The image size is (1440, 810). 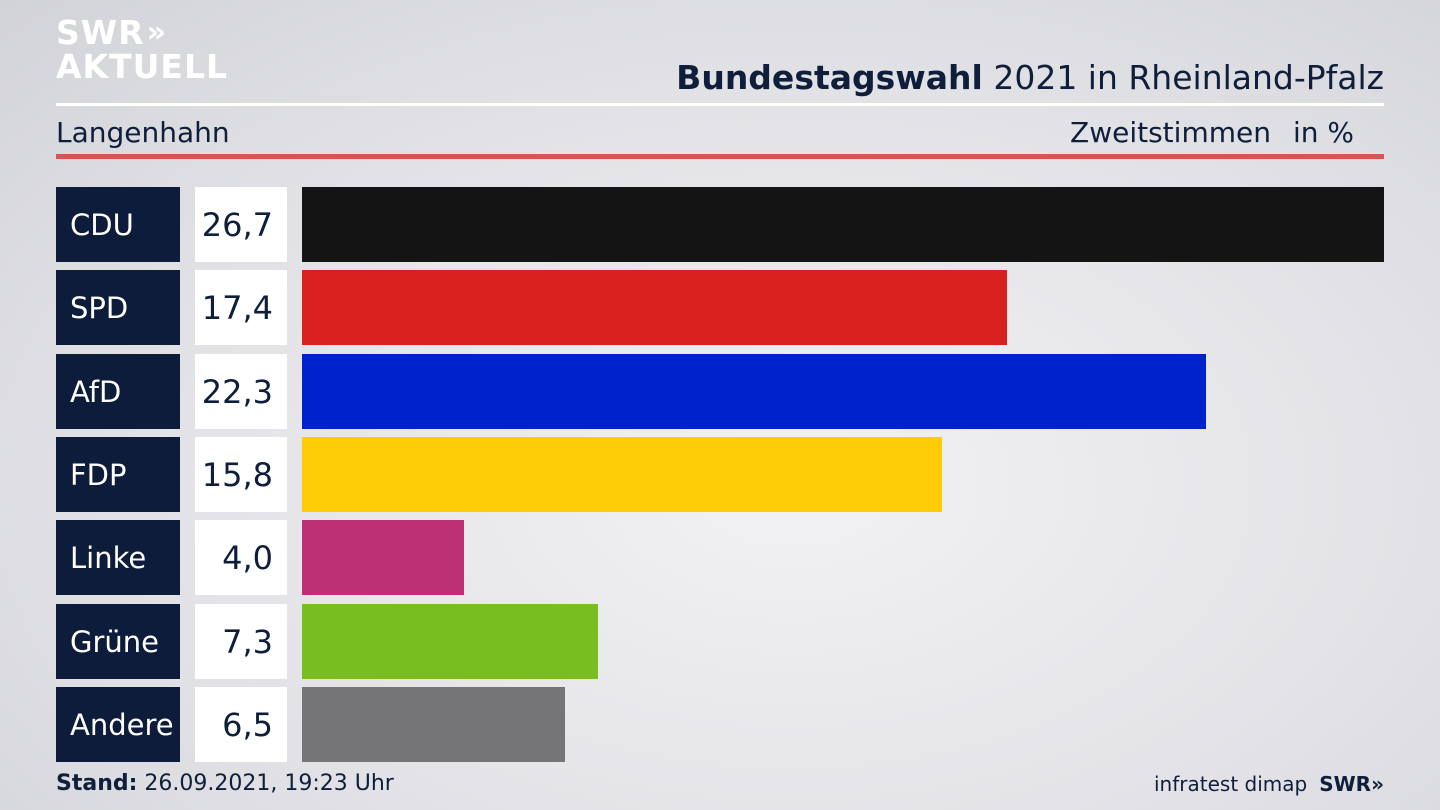 I want to click on bar-row-grüne: Grüne 7,3, so click(x=720, y=641).